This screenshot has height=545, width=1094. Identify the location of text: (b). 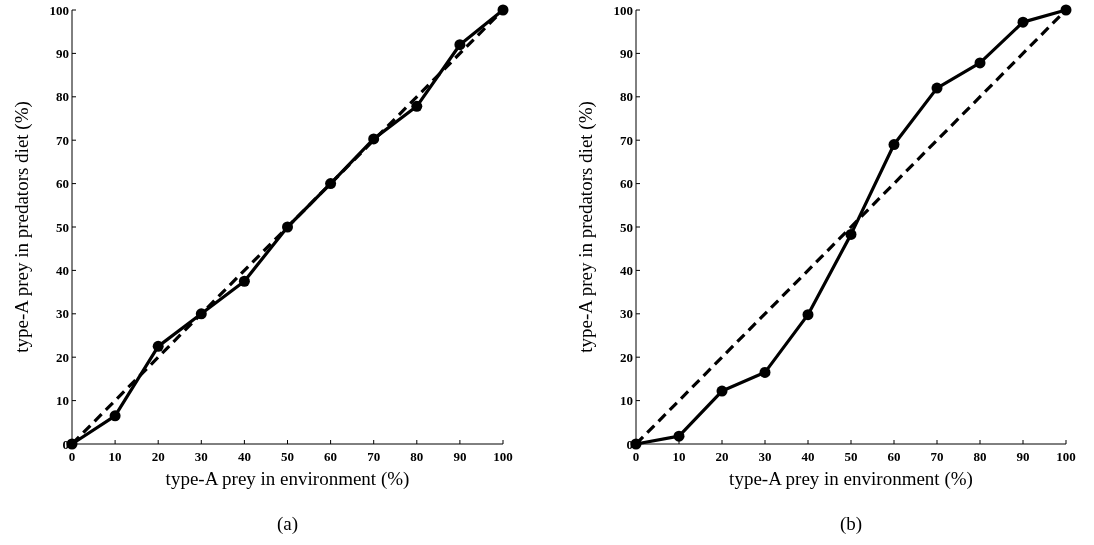
(851, 524).